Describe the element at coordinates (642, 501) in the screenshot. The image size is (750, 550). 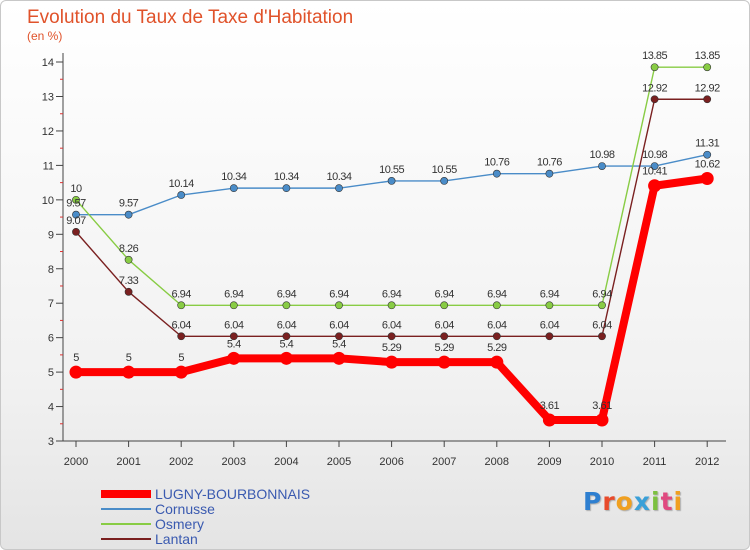
I see `logo-letter: x` at that location.